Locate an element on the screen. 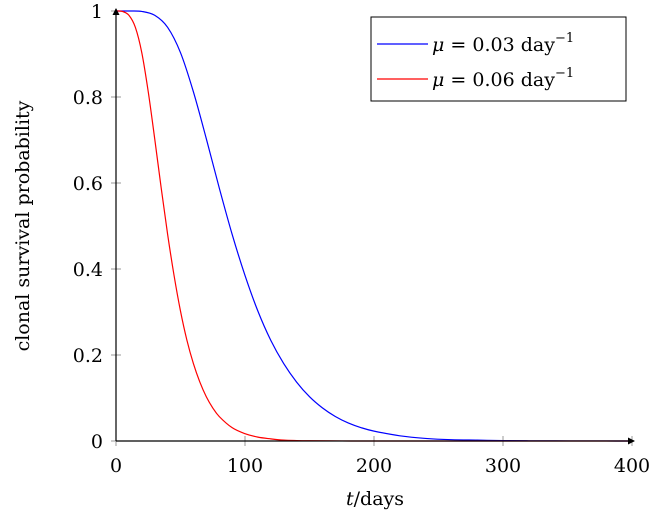  y-tick-labels: 0 0.2 0.4 0.6 0.8 1 is located at coordinates (88, 227).